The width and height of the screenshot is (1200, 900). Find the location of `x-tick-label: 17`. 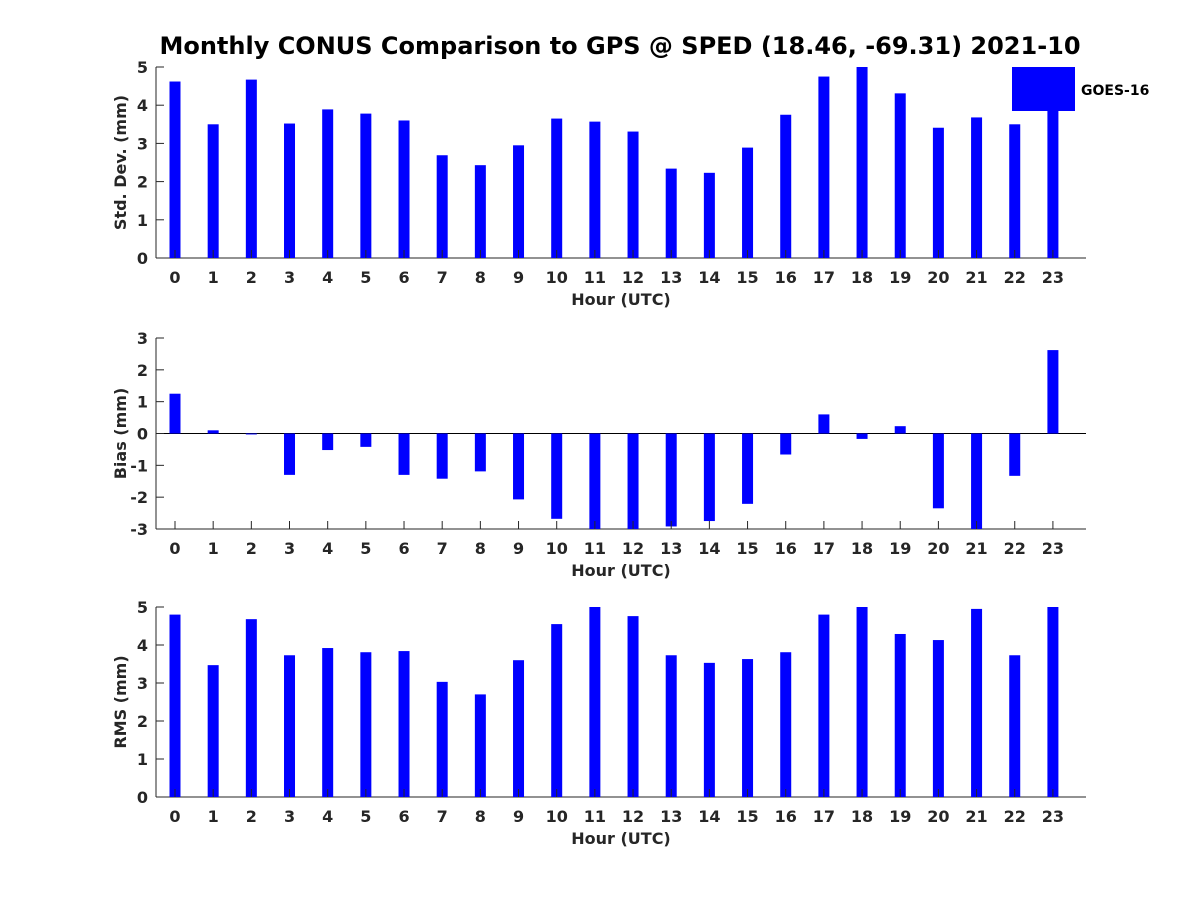

x-tick-label: 17 is located at coordinates (824, 277).